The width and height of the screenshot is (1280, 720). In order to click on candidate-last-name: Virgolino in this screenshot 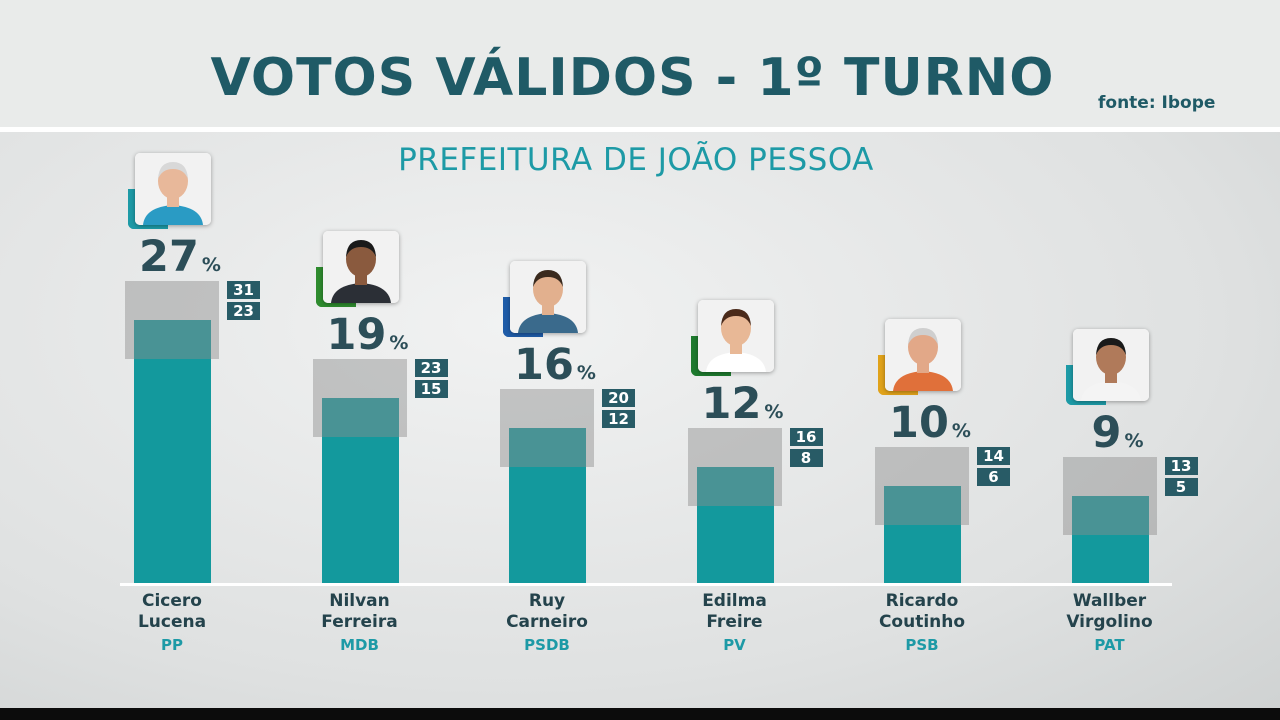, I will do `click(1109, 622)`.